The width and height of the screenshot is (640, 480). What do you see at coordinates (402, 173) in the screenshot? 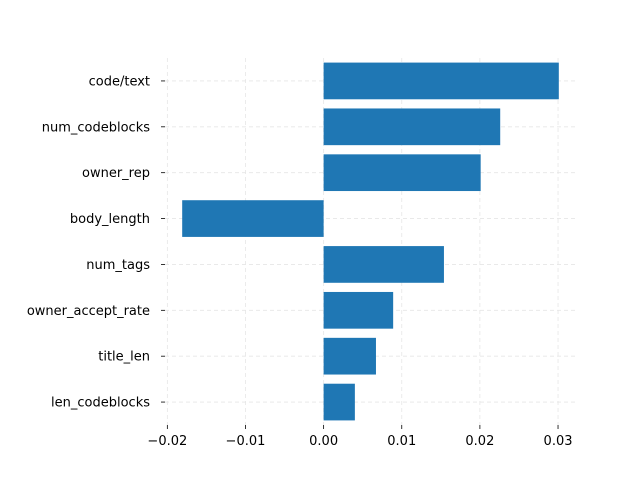
I see `bar-owner-rep` at bounding box center [402, 173].